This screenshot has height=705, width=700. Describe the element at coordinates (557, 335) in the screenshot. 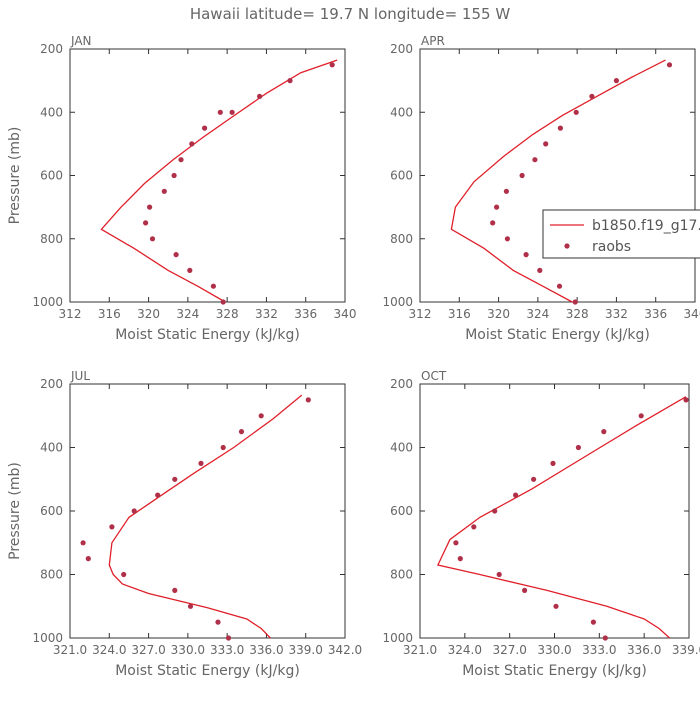

I see `apr-x-axis-label: Moist Static Energy (kJ/kg)` at that location.